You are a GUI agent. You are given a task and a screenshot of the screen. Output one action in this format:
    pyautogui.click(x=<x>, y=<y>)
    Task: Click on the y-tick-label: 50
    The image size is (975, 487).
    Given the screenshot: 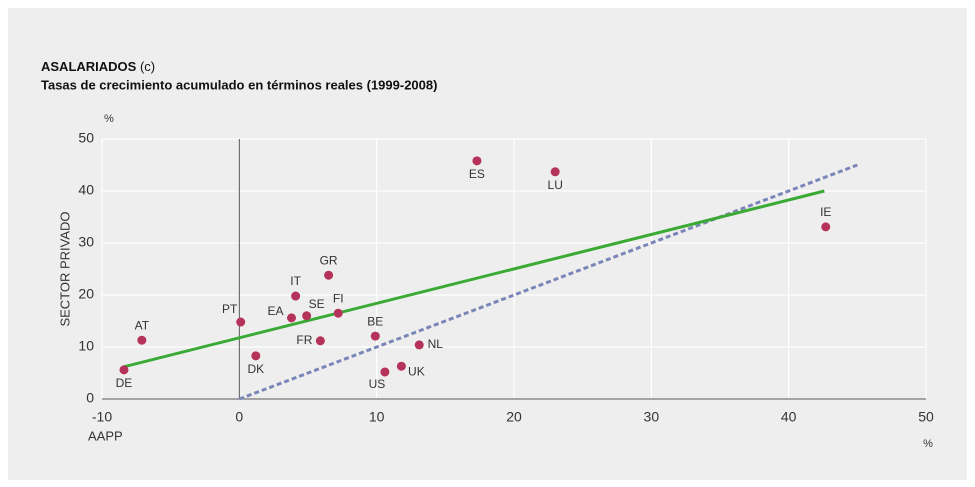 What is the action you would take?
    pyautogui.click(x=86, y=138)
    